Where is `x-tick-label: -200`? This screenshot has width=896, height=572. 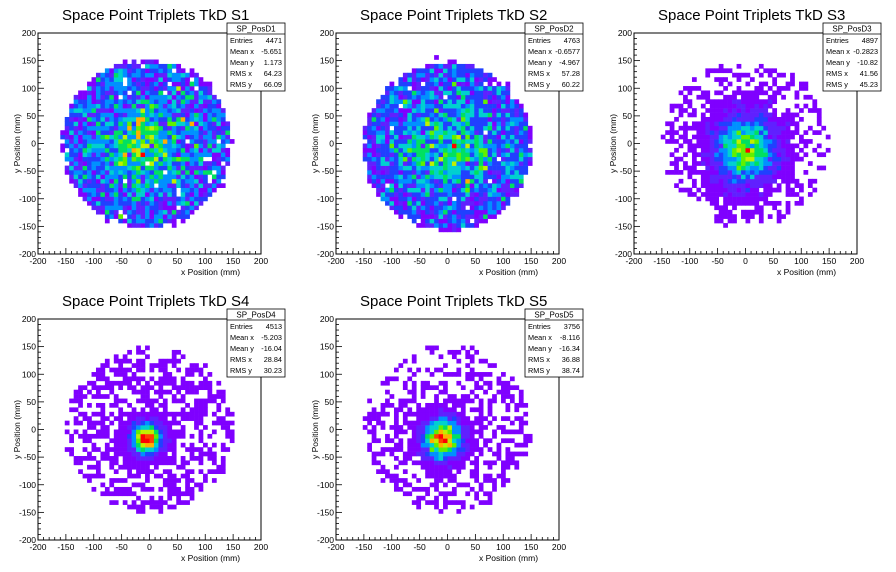 x-tick-label: -200 is located at coordinates (335, 547).